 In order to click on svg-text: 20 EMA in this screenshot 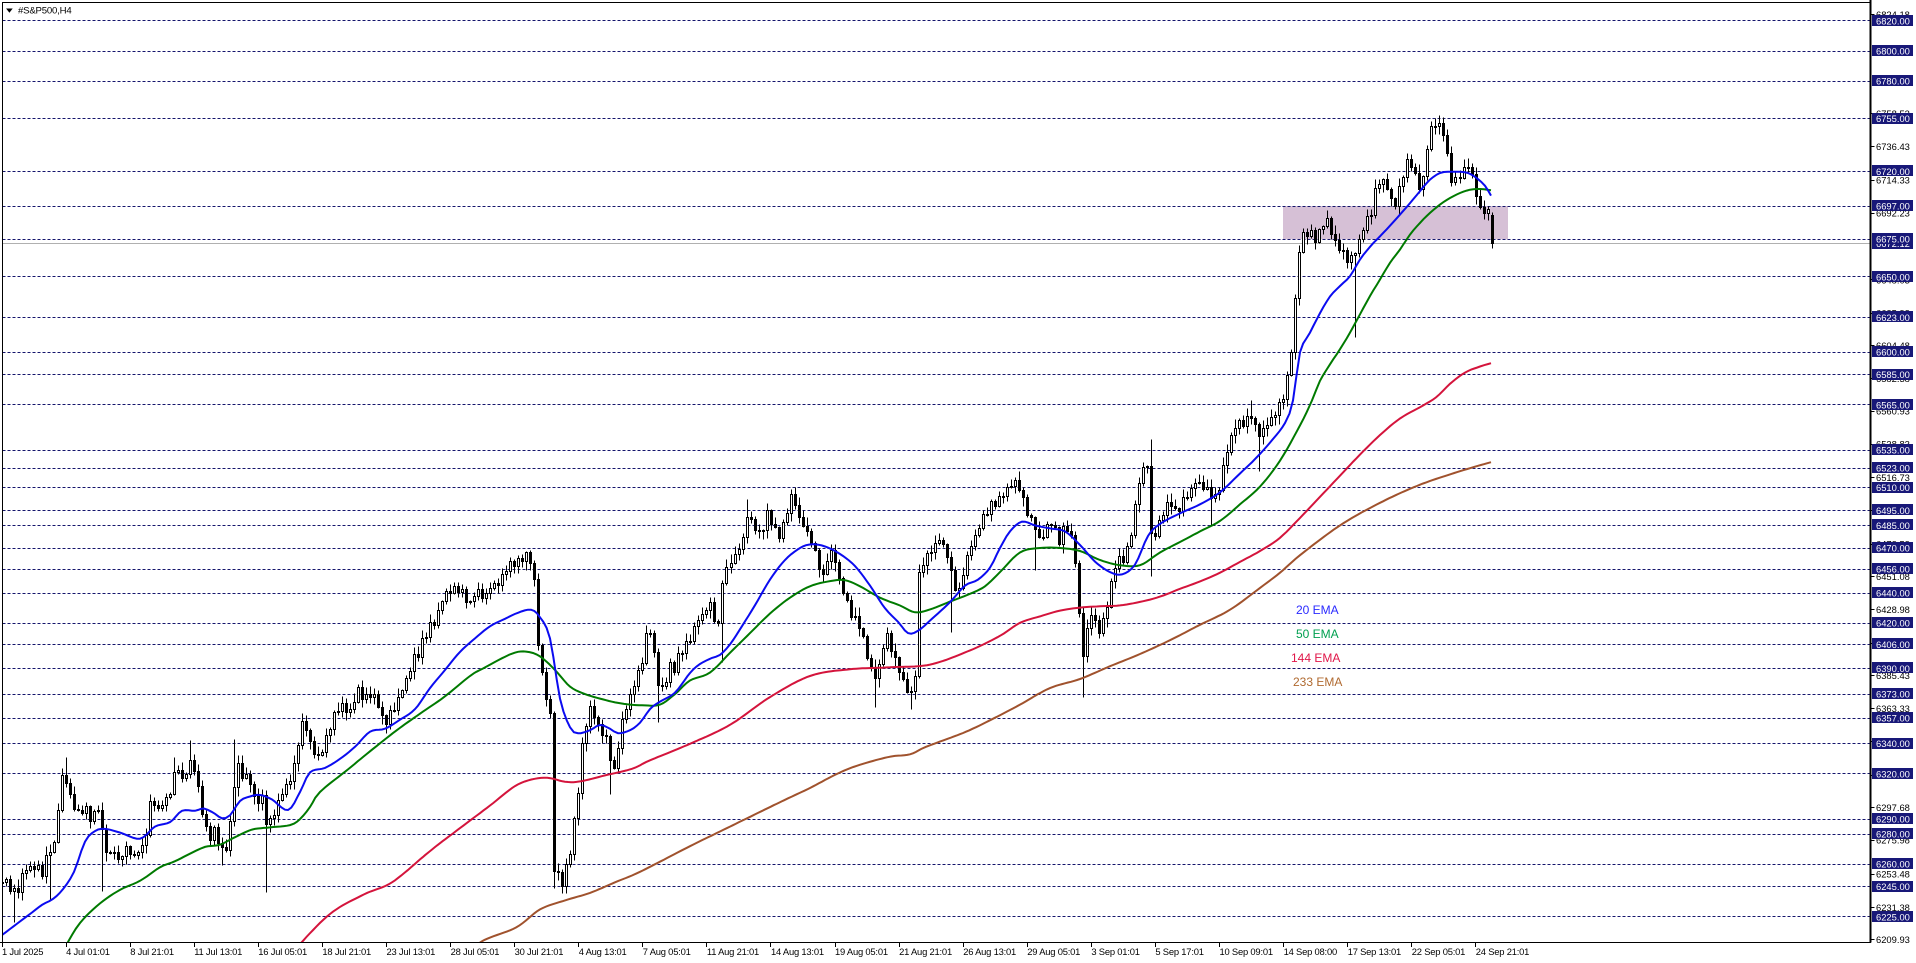, I will do `click(1317, 610)`.